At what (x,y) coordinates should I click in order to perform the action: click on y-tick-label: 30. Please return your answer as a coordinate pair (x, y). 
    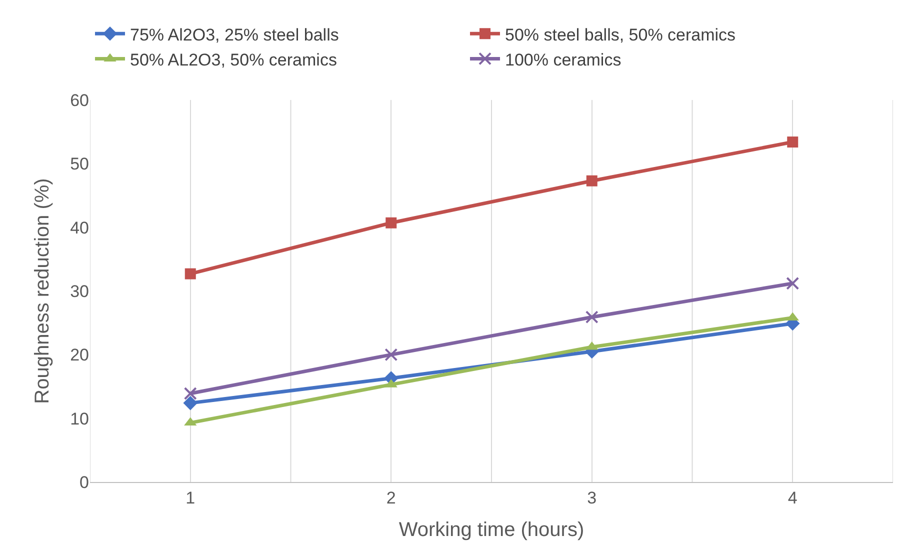
    Looking at the image, I should click on (79, 291).